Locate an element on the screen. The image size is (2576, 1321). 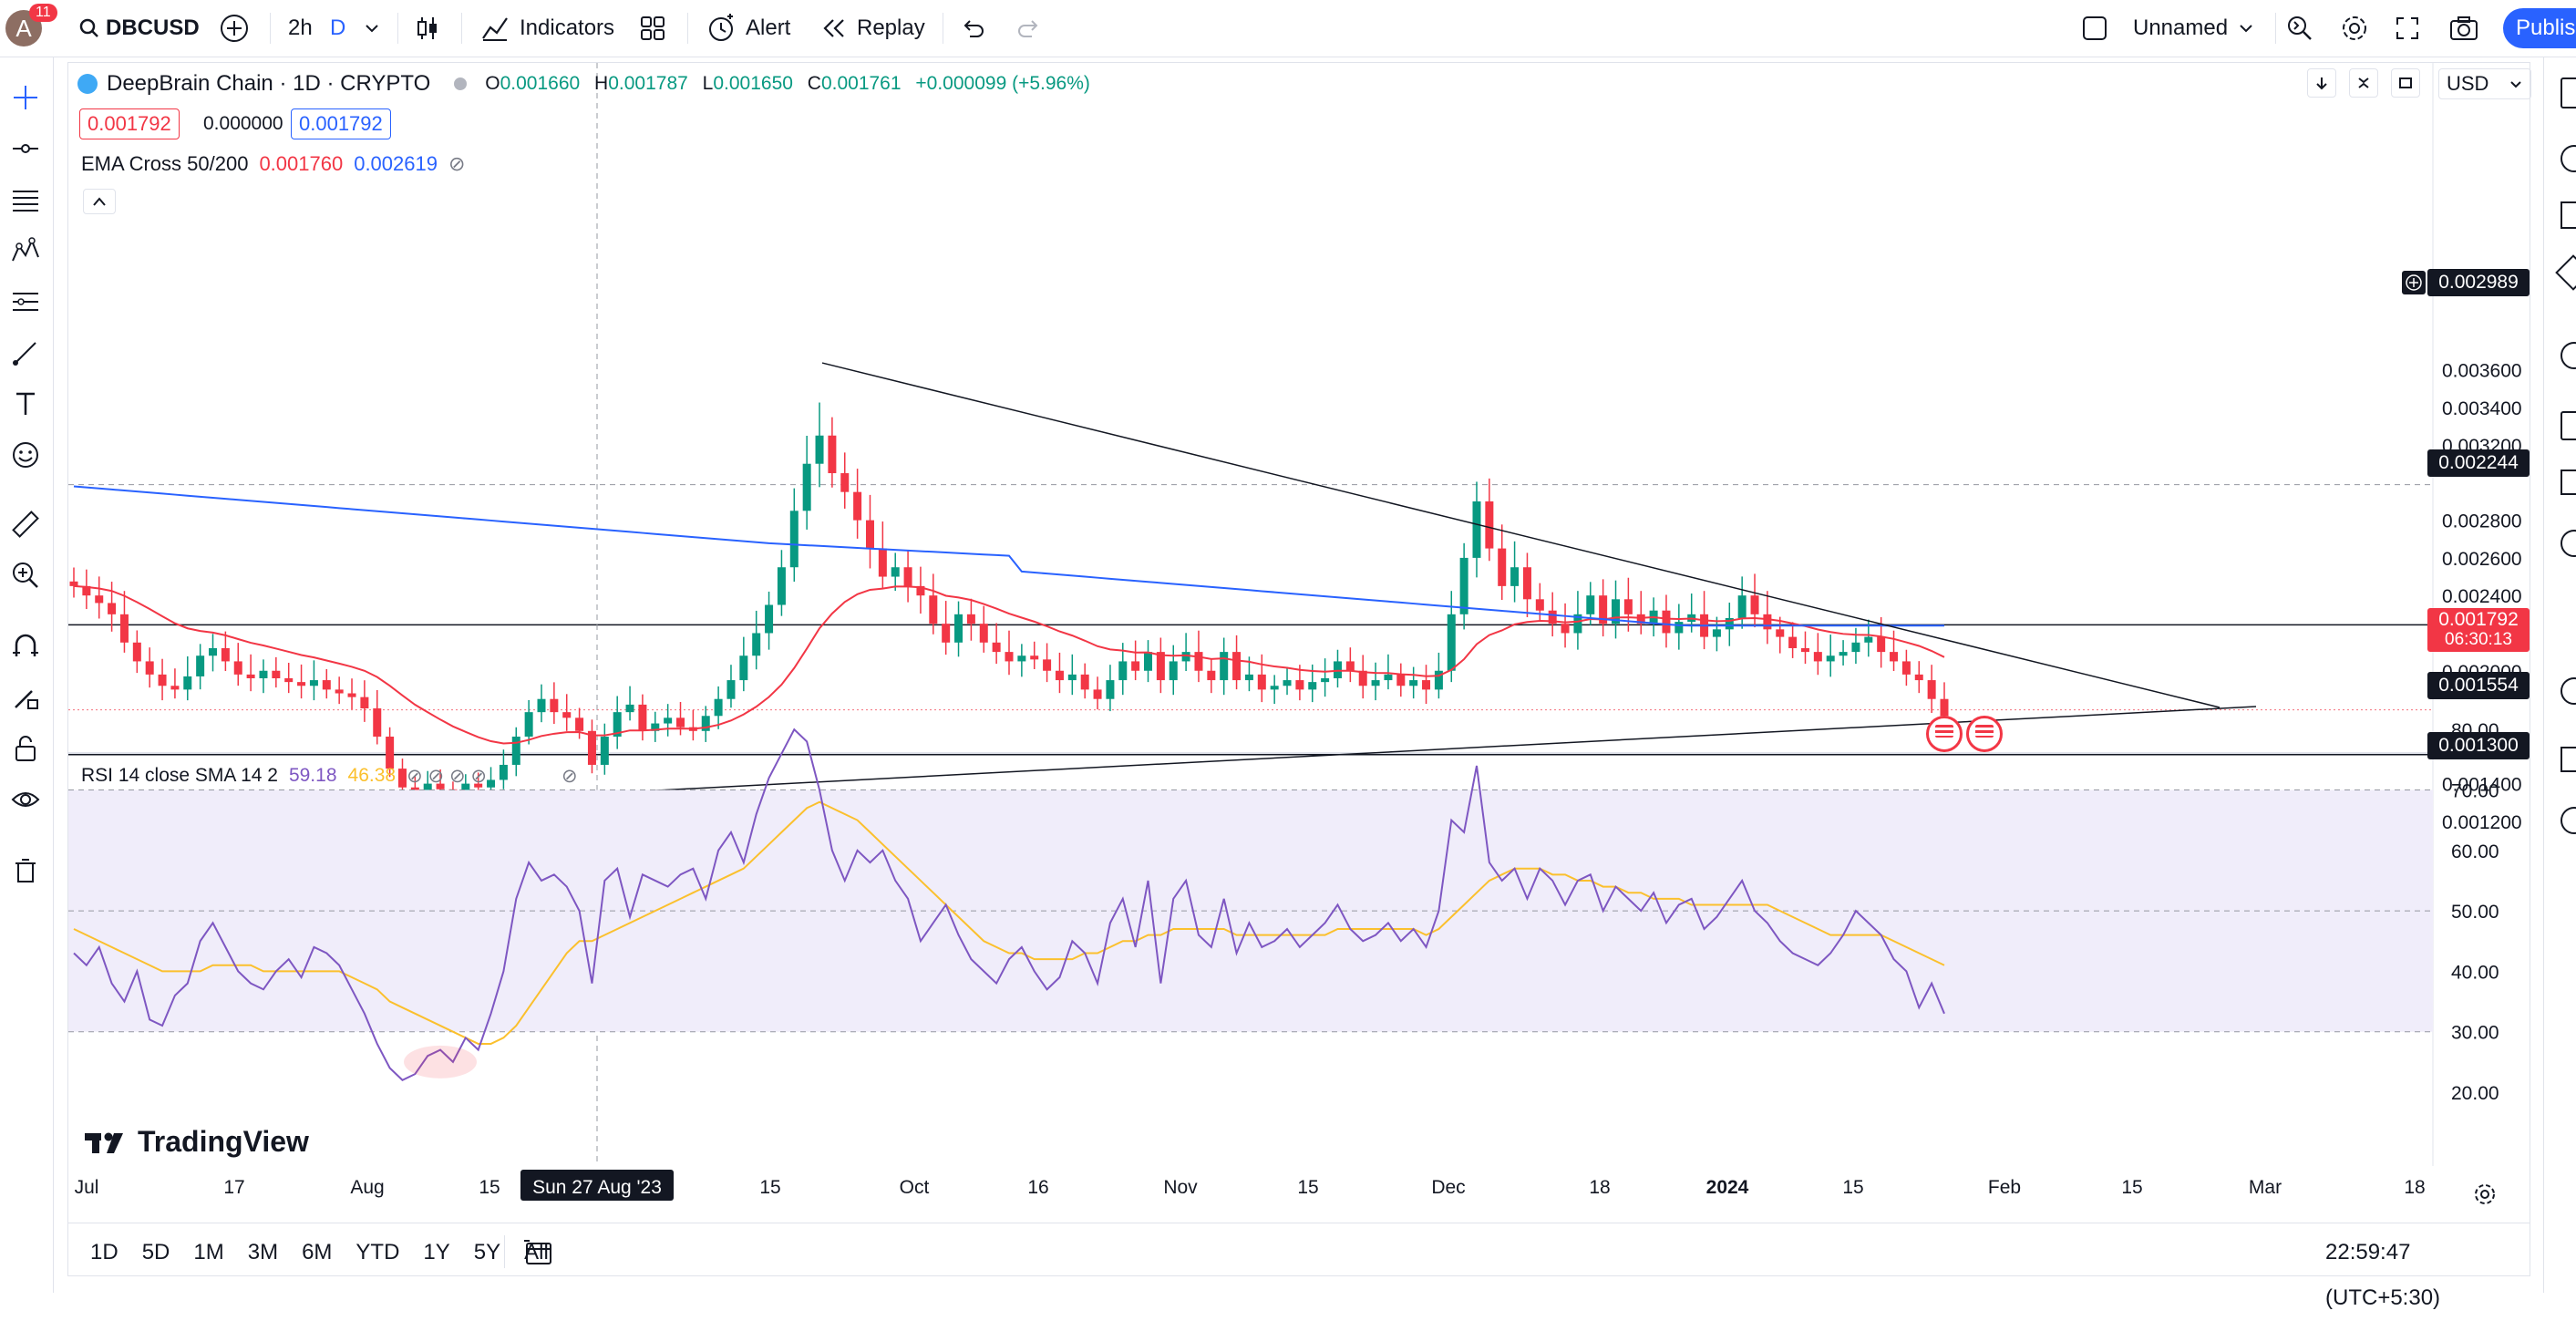
hotlist-icon is located at coordinates (2568, 355).